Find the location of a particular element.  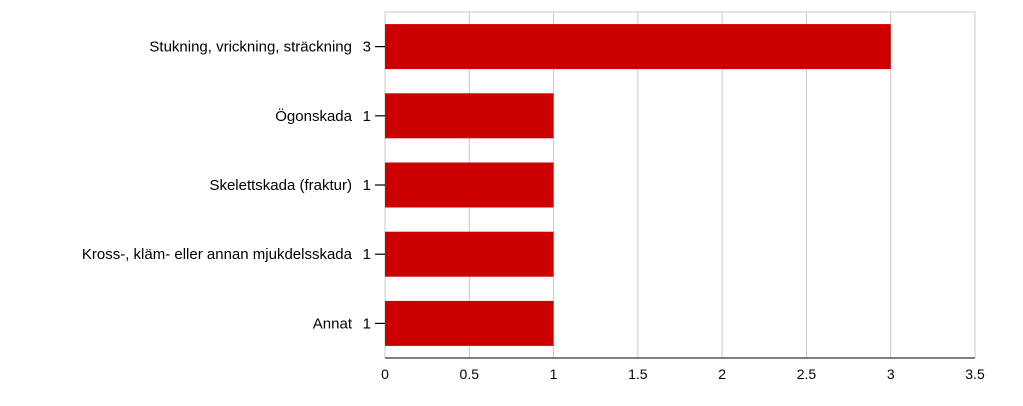

category-label: Stukning, vrickning, sträckning is located at coordinates (250, 47).